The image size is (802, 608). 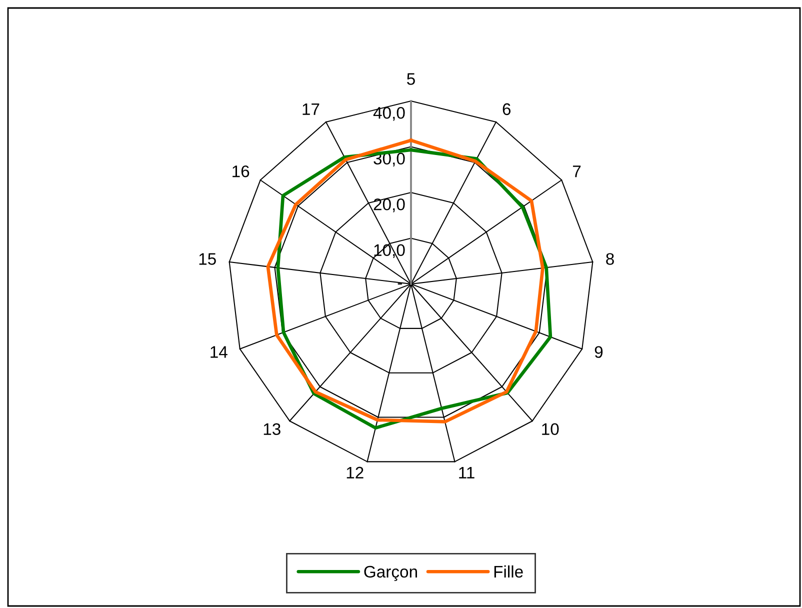 I want to click on y-tick-label: 20,0, so click(x=389, y=205).